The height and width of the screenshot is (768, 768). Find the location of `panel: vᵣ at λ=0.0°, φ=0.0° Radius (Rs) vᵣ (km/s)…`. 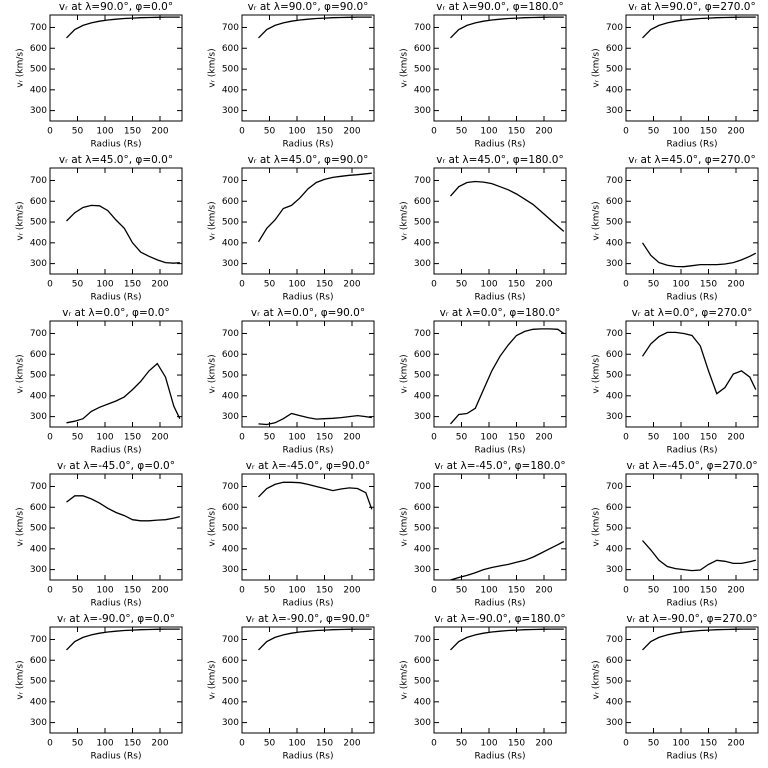

panel: vᵣ at λ=0.0°, φ=0.0° Radius (Rs) vᵣ (km/s)… is located at coordinates (99, 381).